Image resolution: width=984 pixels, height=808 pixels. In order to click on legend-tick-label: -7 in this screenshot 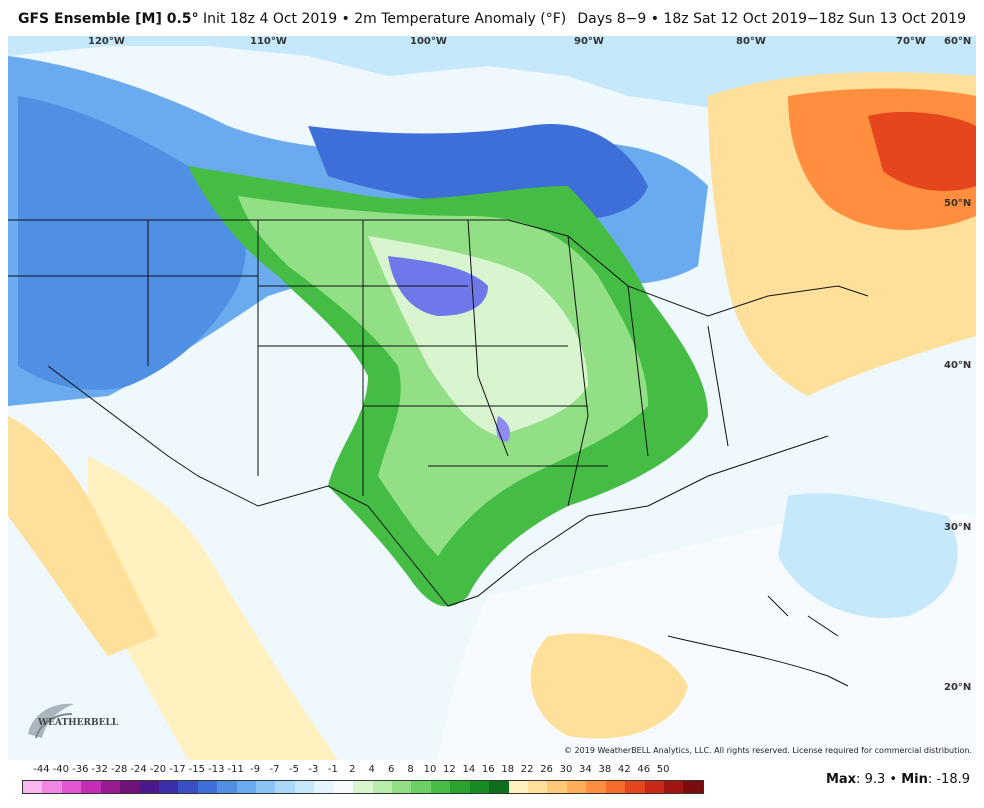, I will do `click(274, 769)`.